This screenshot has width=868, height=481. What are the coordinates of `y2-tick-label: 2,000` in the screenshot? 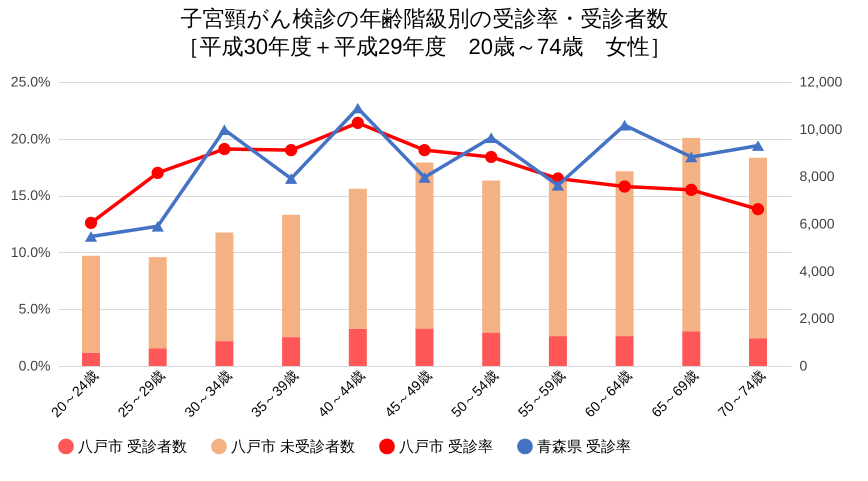 It's located at (817, 318).